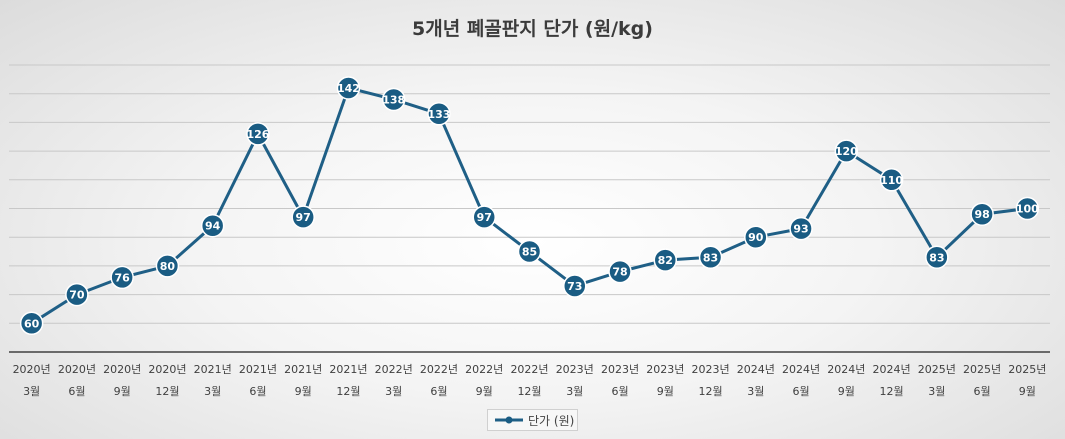  I want to click on data-label: 60, so click(32, 323).